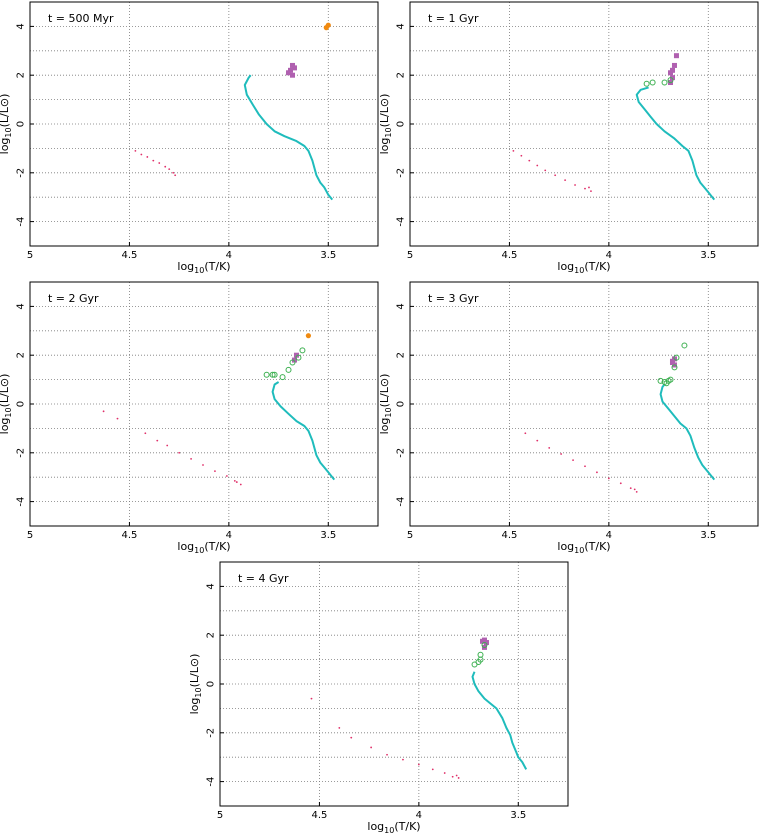  What do you see at coordinates (21, 404) in the screenshot?
I see `y-tick-label: 0` at bounding box center [21, 404].